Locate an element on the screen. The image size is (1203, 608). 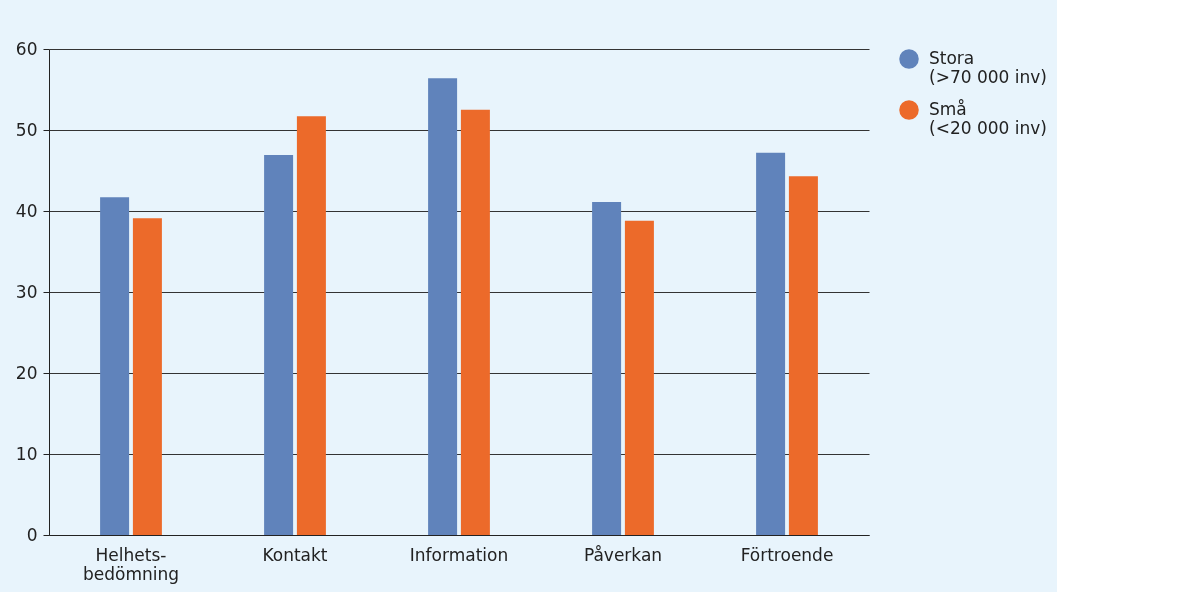
x-tick-label: Helhets- bedömning is located at coordinates (131, 564).